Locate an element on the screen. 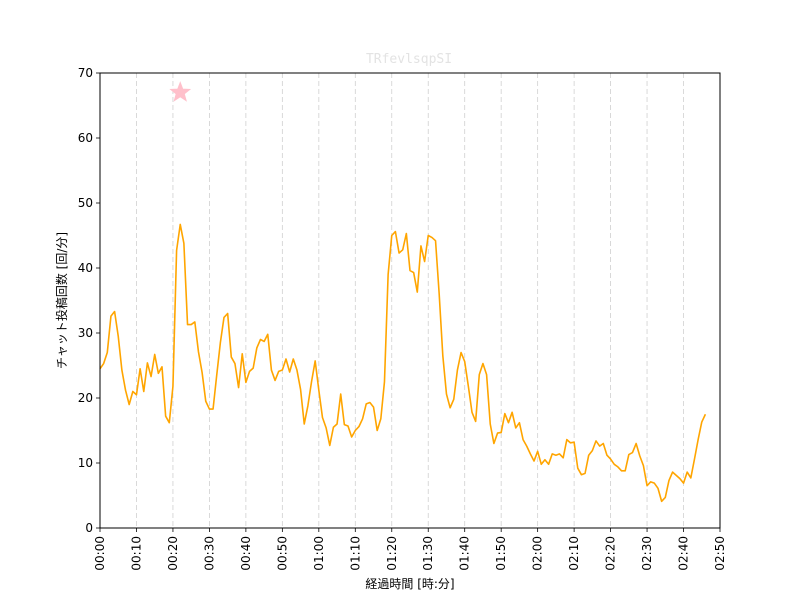  x-tick-label: 02:00 is located at coordinates (538, 553).